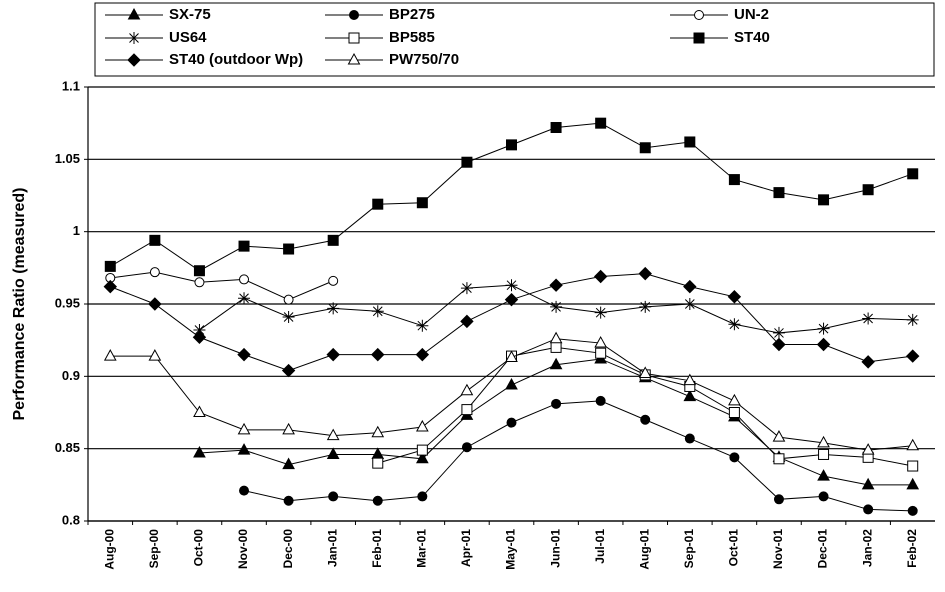 This screenshot has width=945, height=592. What do you see at coordinates (912, 548) in the screenshot?
I see `x-tick-label: Feb-02` at bounding box center [912, 548].